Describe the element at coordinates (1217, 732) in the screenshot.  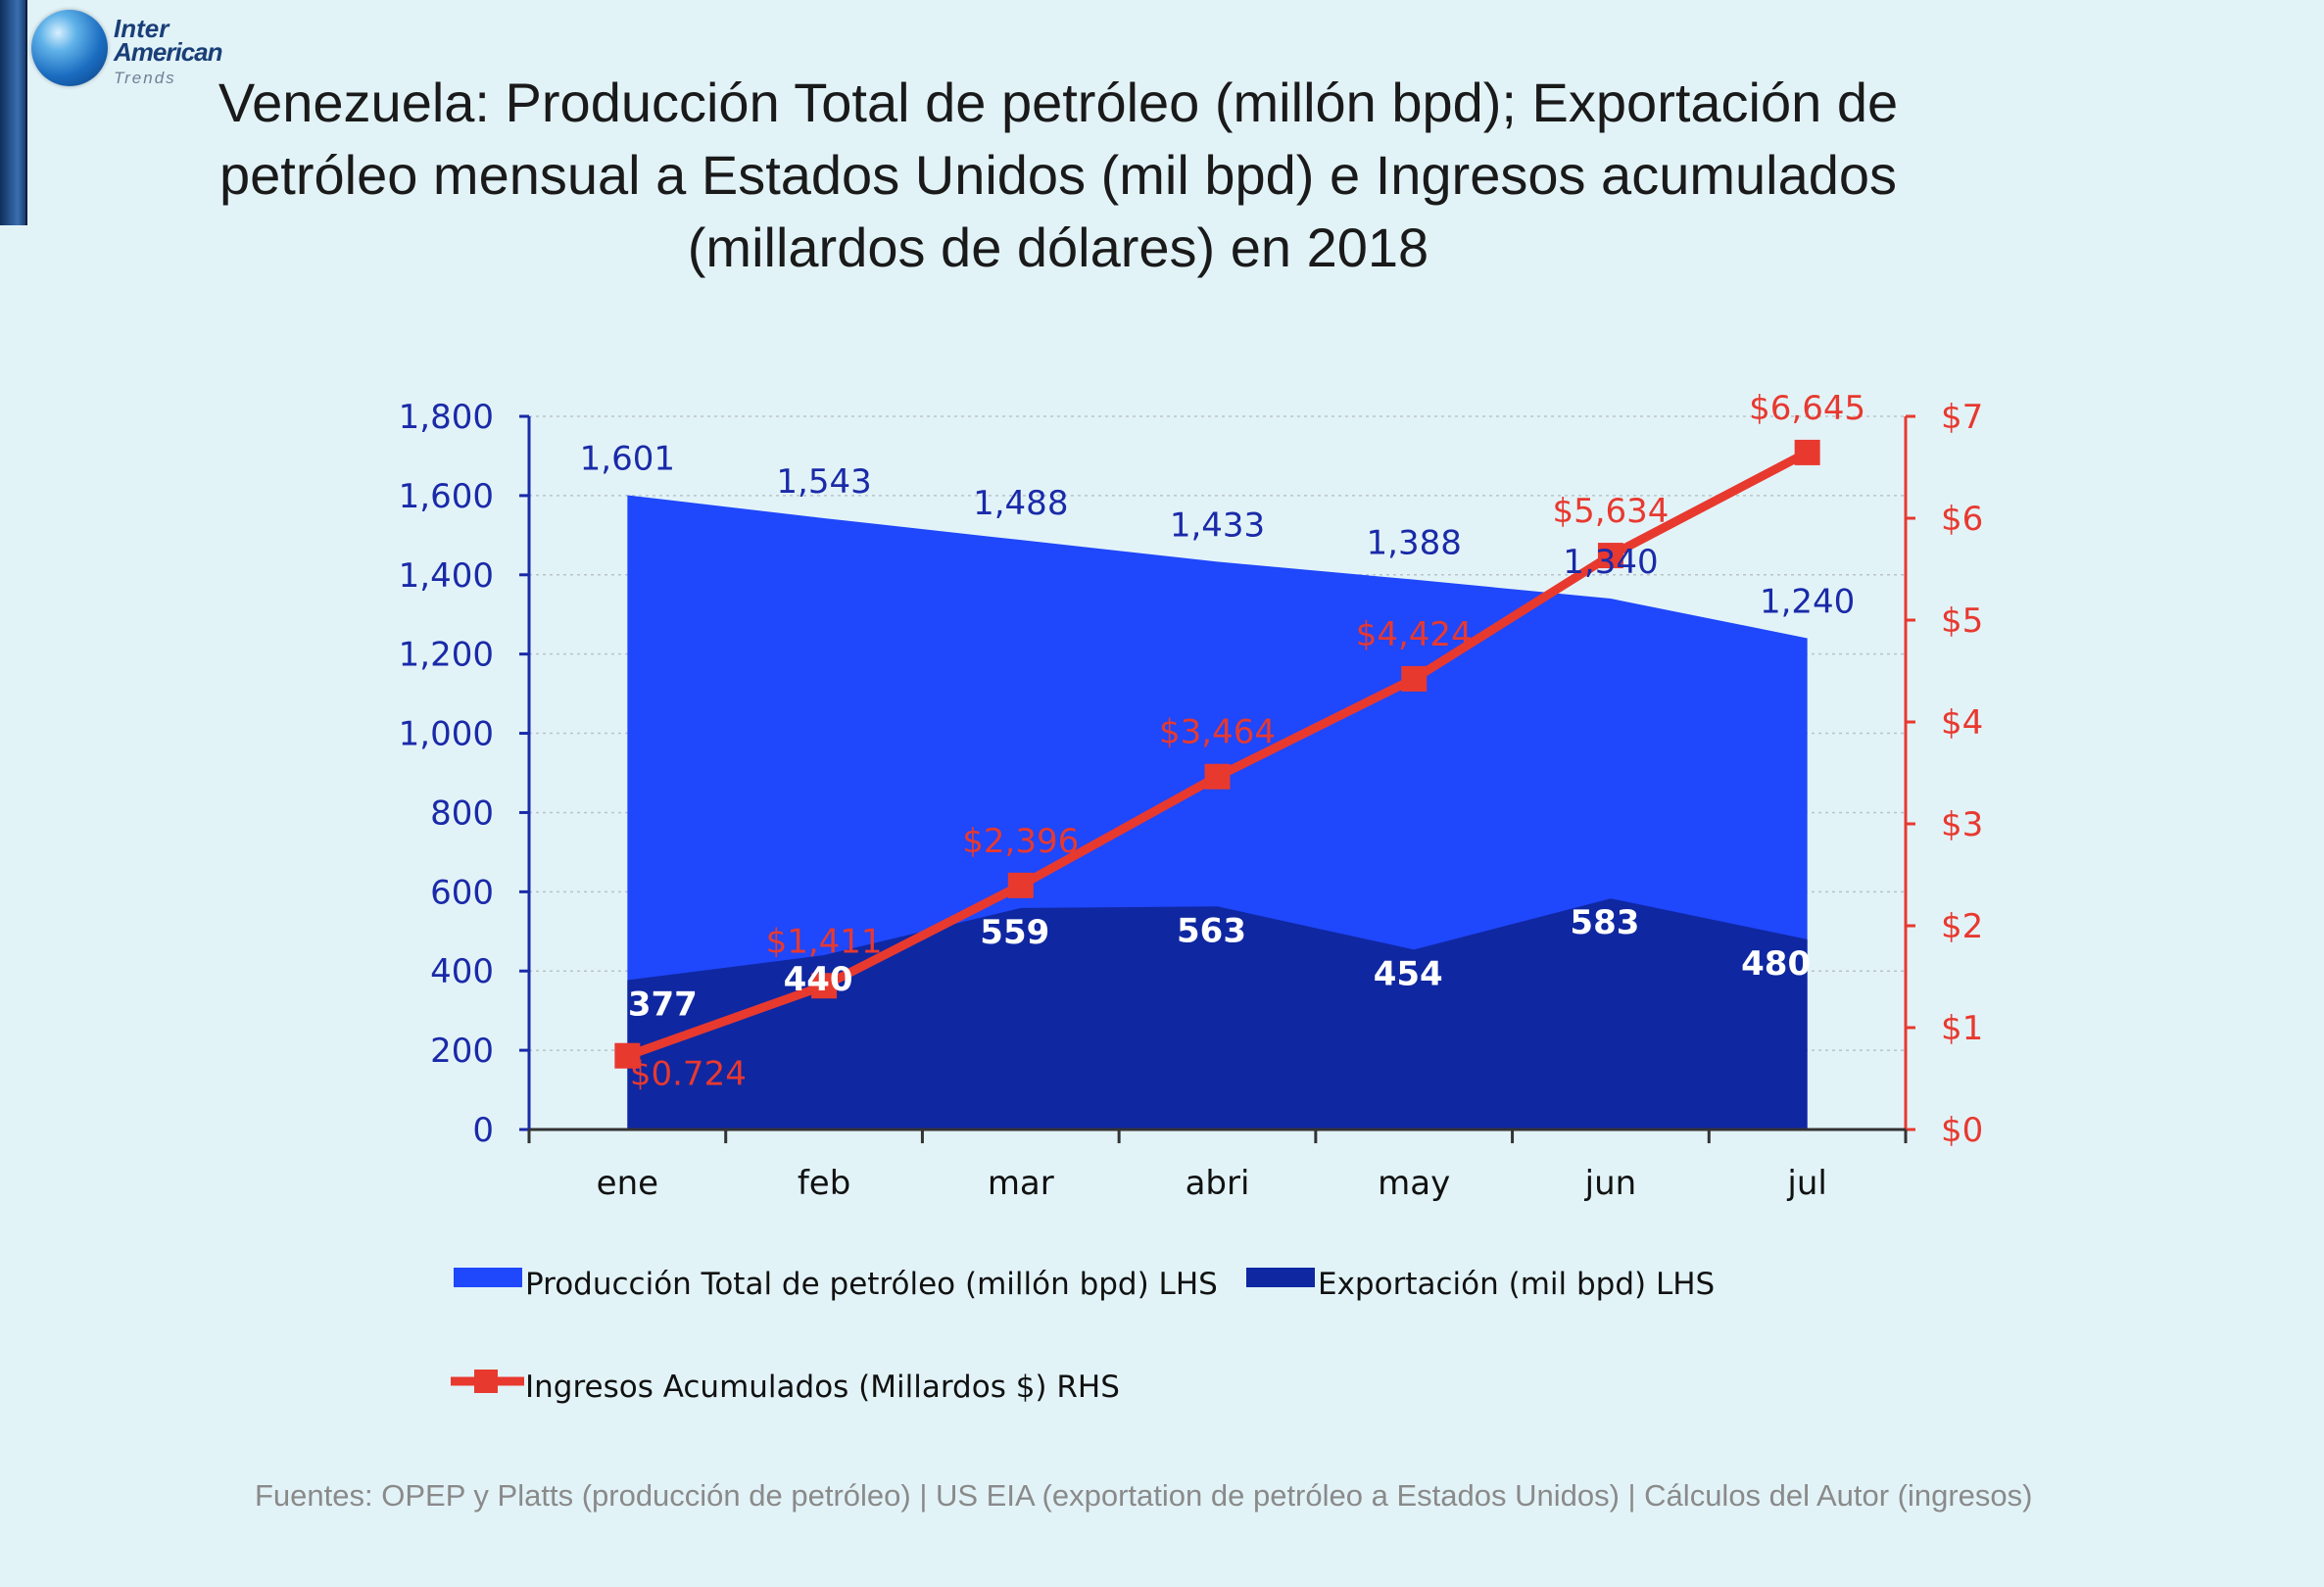
I see `revenue-data-label: $3,464` at that location.